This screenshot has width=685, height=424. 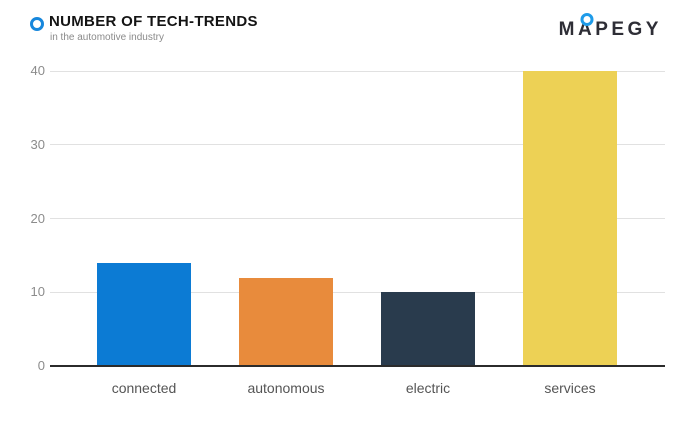 What do you see at coordinates (37, 144) in the screenshot?
I see `y-tick-label-30: 30` at bounding box center [37, 144].